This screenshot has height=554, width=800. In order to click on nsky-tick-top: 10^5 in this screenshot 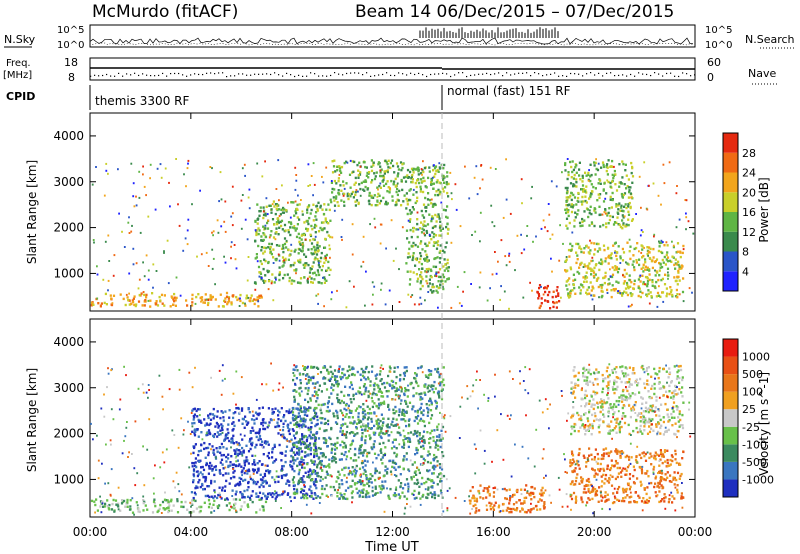, I will do `click(70, 30)`.